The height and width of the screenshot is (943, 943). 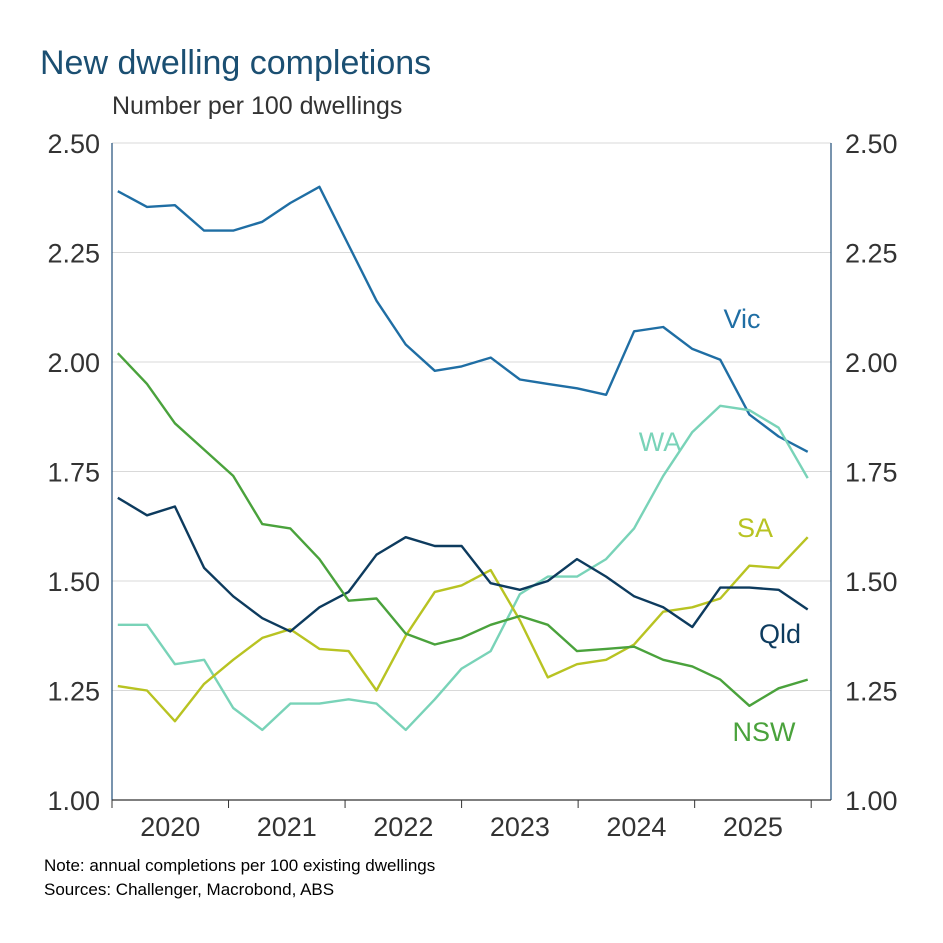 What do you see at coordinates (871, 254) in the screenshot?
I see `y2-tick-label: 2.25` at bounding box center [871, 254].